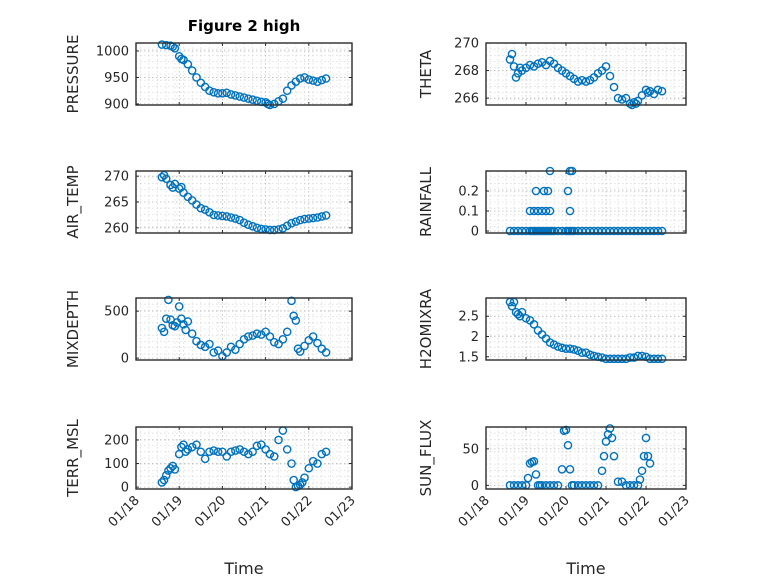 The width and height of the screenshot is (778, 583). Describe the element at coordinates (116, 203) in the screenshot. I see `y-tick-label: 265` at that location.